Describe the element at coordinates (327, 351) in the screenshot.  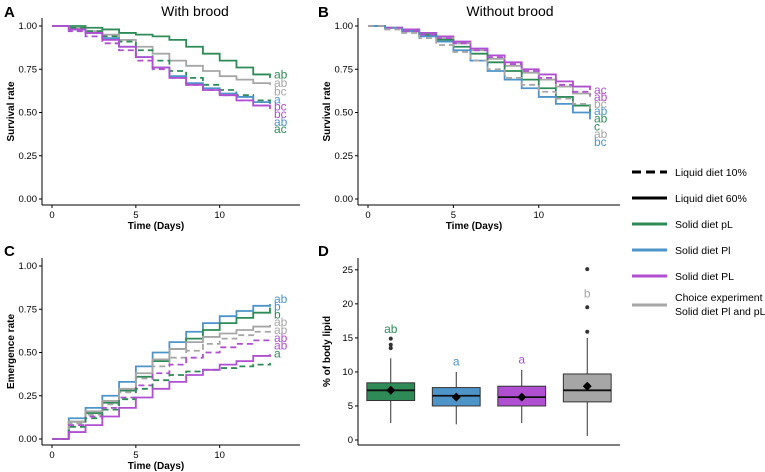
I see `y-axis-label: % of body lipid` at that location.